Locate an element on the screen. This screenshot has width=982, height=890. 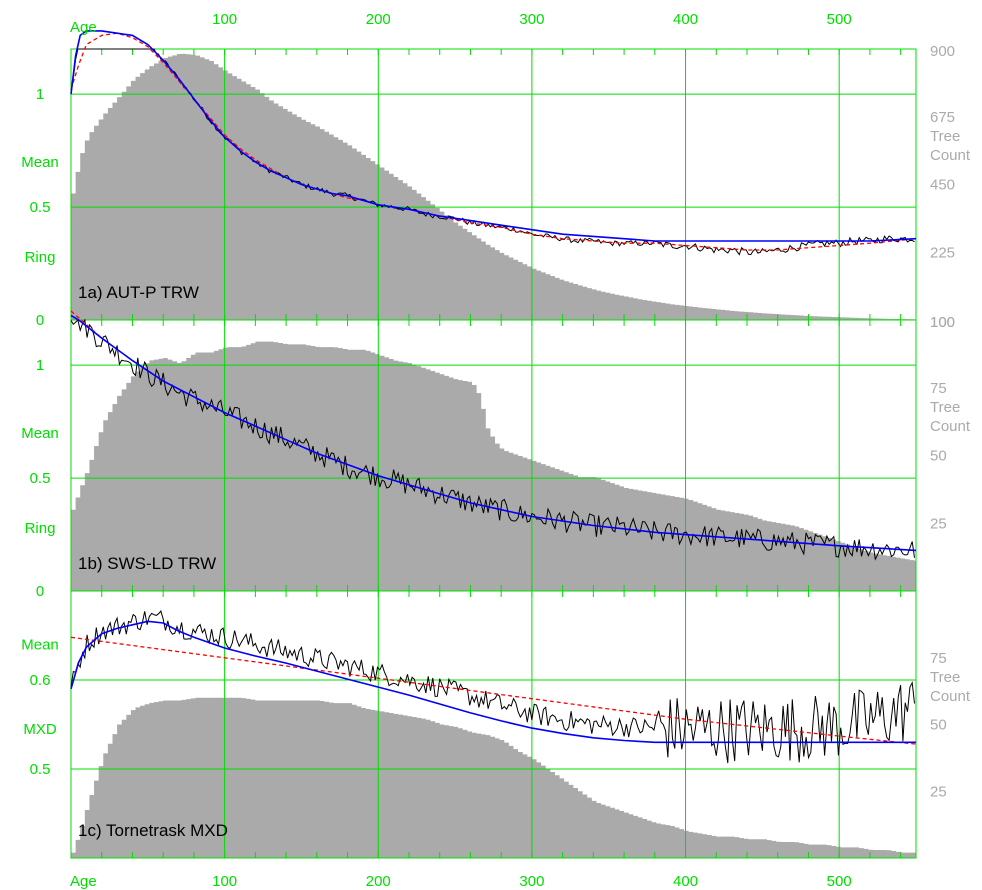
x-tick-label-bottom: 400 is located at coordinates (685, 881).